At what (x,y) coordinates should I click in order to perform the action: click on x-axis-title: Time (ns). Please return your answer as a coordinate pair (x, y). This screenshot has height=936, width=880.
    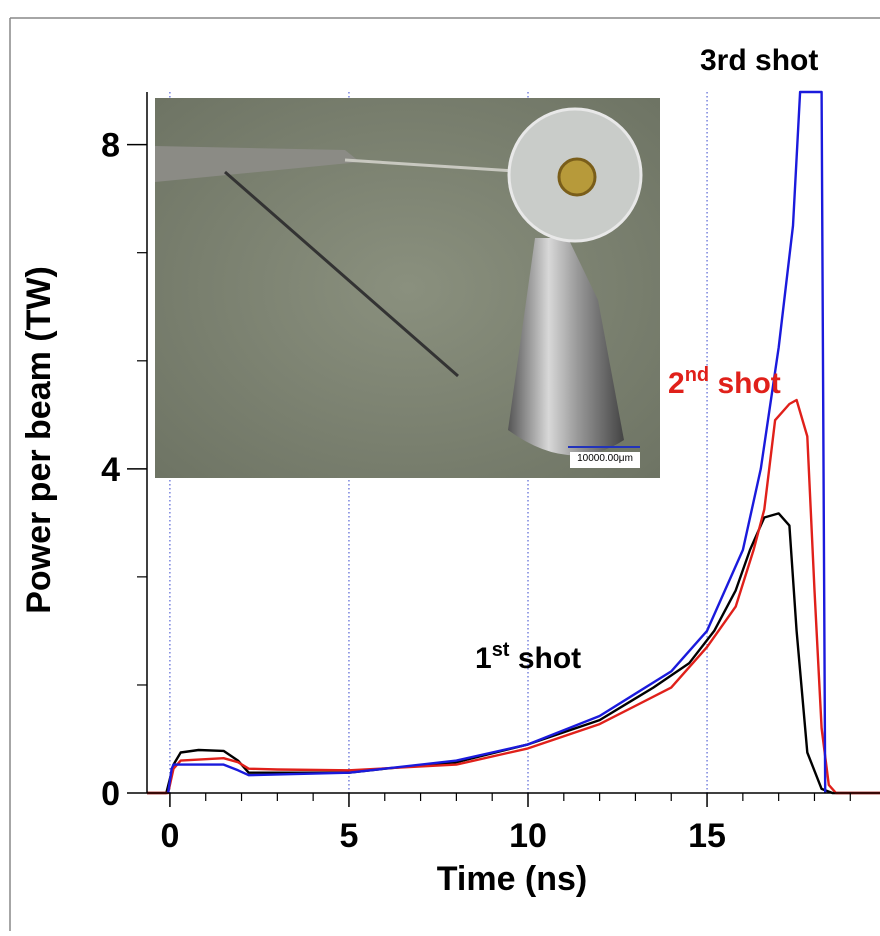
    Looking at the image, I should click on (512, 879).